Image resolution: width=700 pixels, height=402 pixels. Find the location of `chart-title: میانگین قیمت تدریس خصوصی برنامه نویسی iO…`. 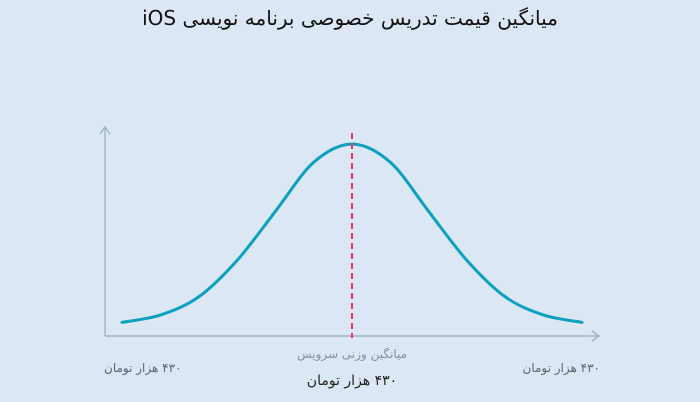

chart-title: میانگین قیمت تدریس خصوصی برنامه نویسی iO… is located at coordinates (350, 18).